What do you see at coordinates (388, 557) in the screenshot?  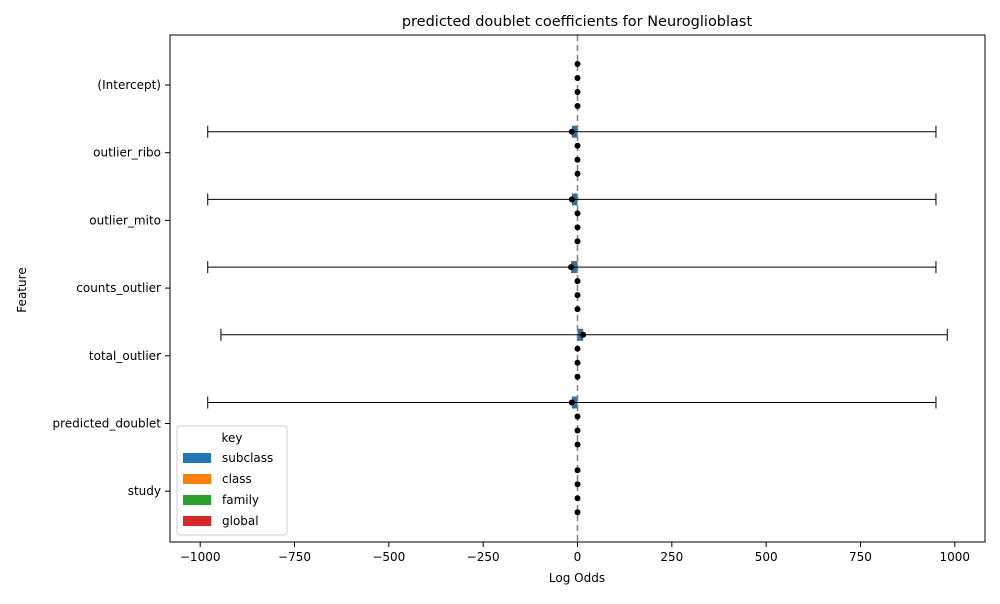 I see `x-tick-label: −500` at bounding box center [388, 557].